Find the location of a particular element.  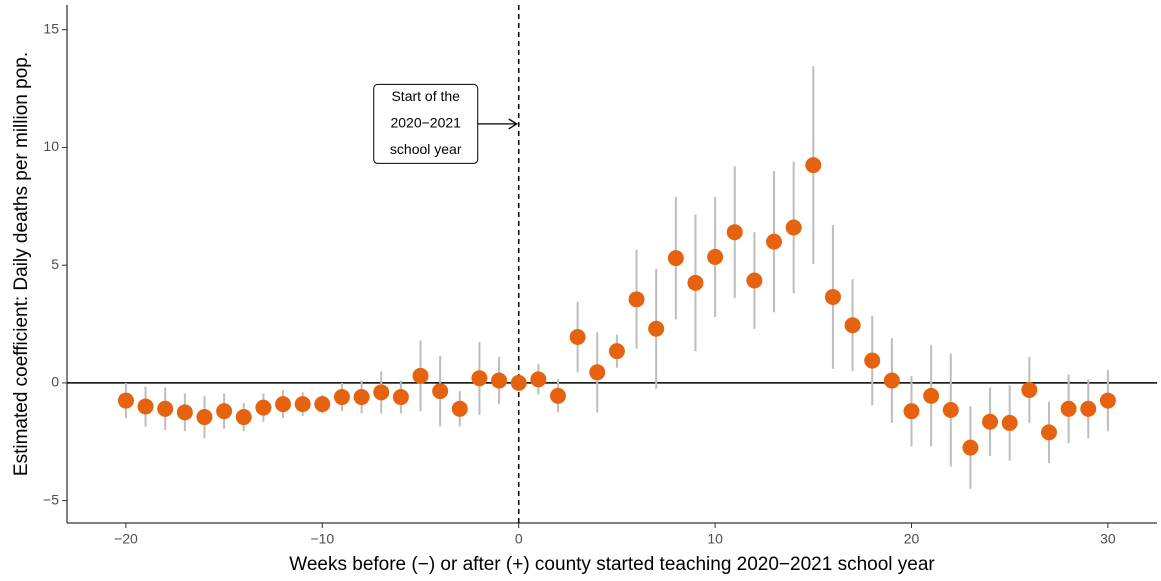

y-tick-label: 15 is located at coordinates (51, 28).